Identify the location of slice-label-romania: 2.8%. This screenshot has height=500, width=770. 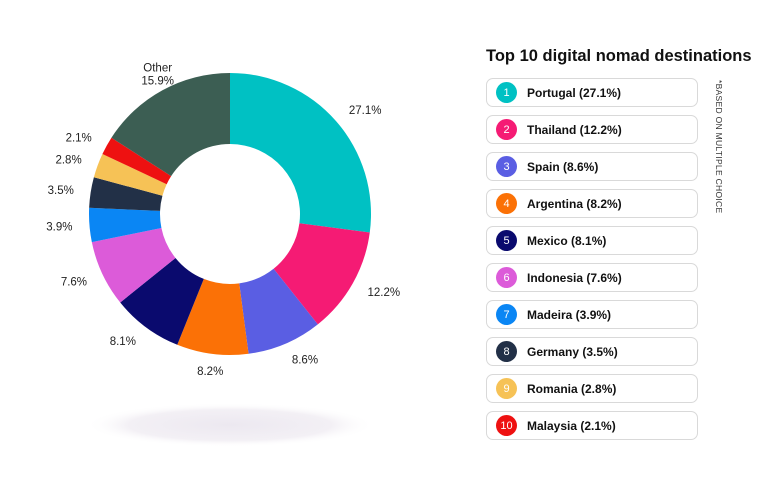
(68, 161).